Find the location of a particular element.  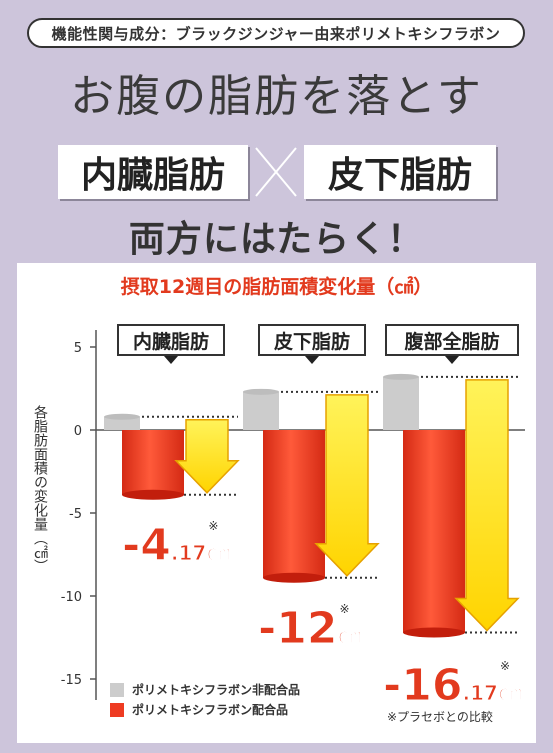

category-label: 内臓脂肪 is located at coordinates (171, 341).